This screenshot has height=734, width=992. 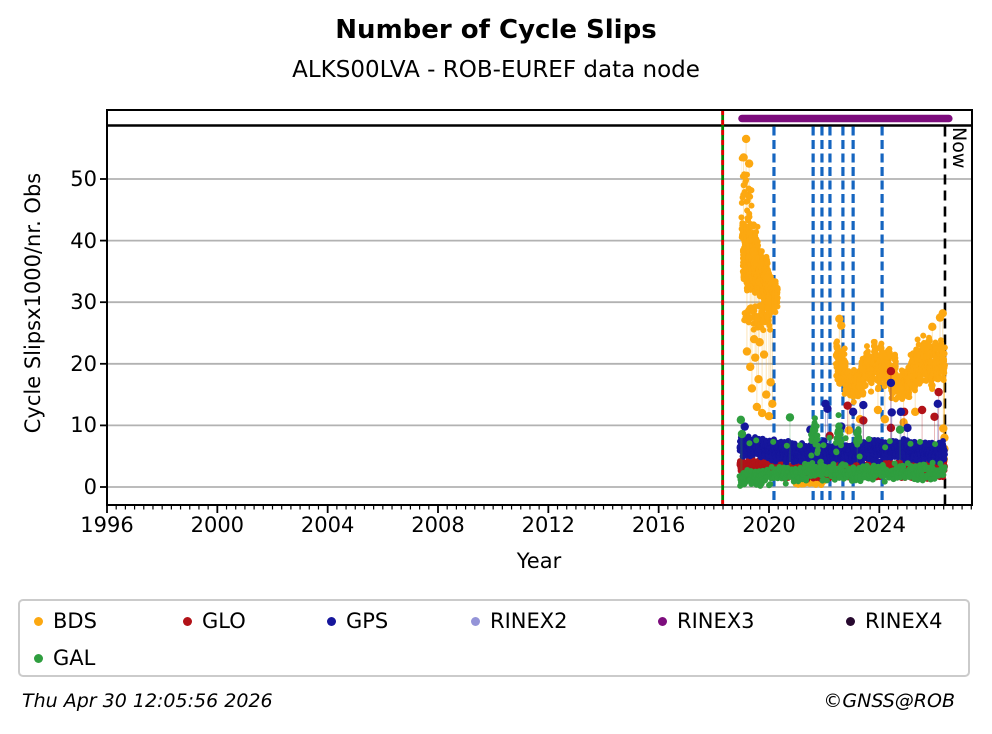 What do you see at coordinates (904, 621) in the screenshot?
I see `legend-label: RINEX4` at bounding box center [904, 621].